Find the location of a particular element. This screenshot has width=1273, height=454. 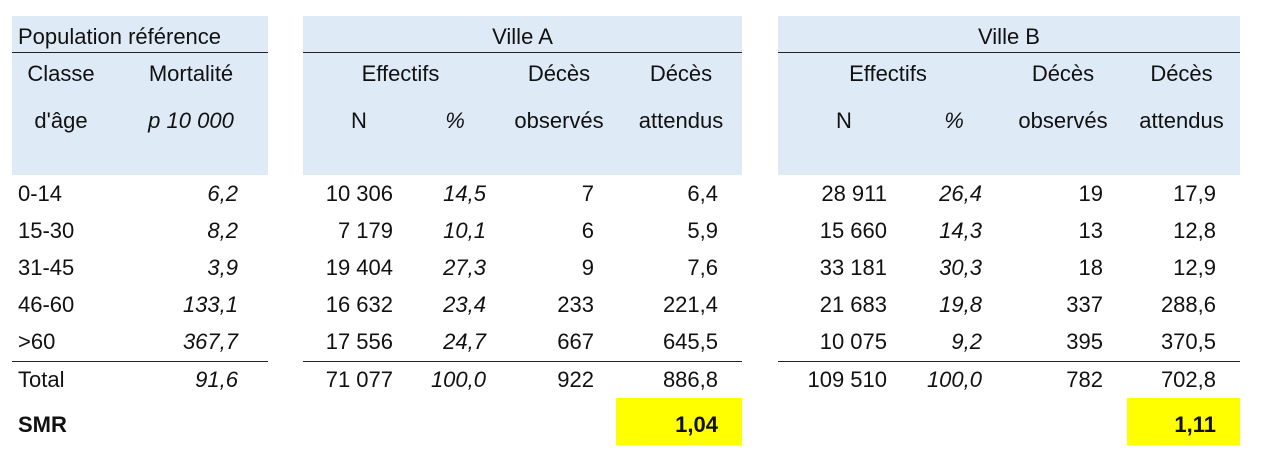

city-a-n-cell: 16 632 is located at coordinates (359, 304).